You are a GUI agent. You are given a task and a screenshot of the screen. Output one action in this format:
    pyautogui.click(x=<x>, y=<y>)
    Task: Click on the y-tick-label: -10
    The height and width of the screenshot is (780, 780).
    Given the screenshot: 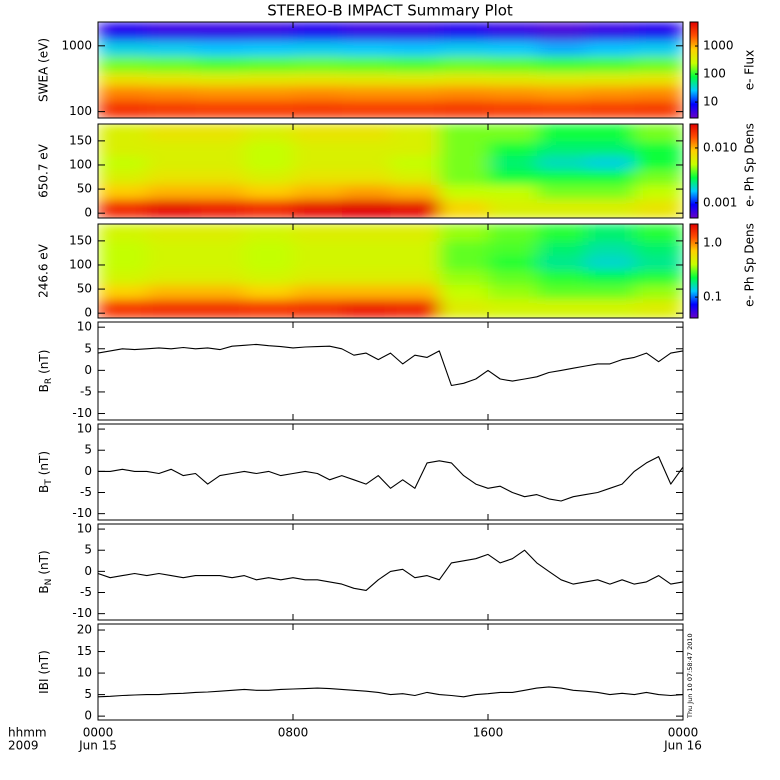 What is the action you would take?
    pyautogui.click(x=82, y=413)
    